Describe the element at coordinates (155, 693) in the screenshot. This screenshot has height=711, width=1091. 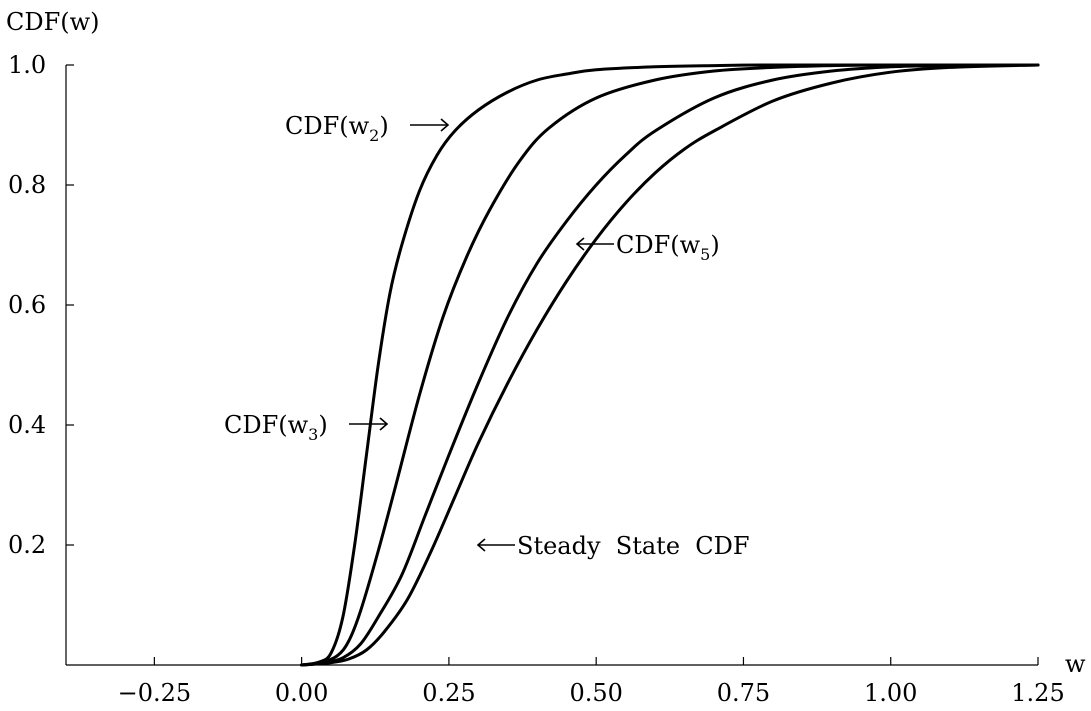
I see `x-tick-label: −0.25` at that location.